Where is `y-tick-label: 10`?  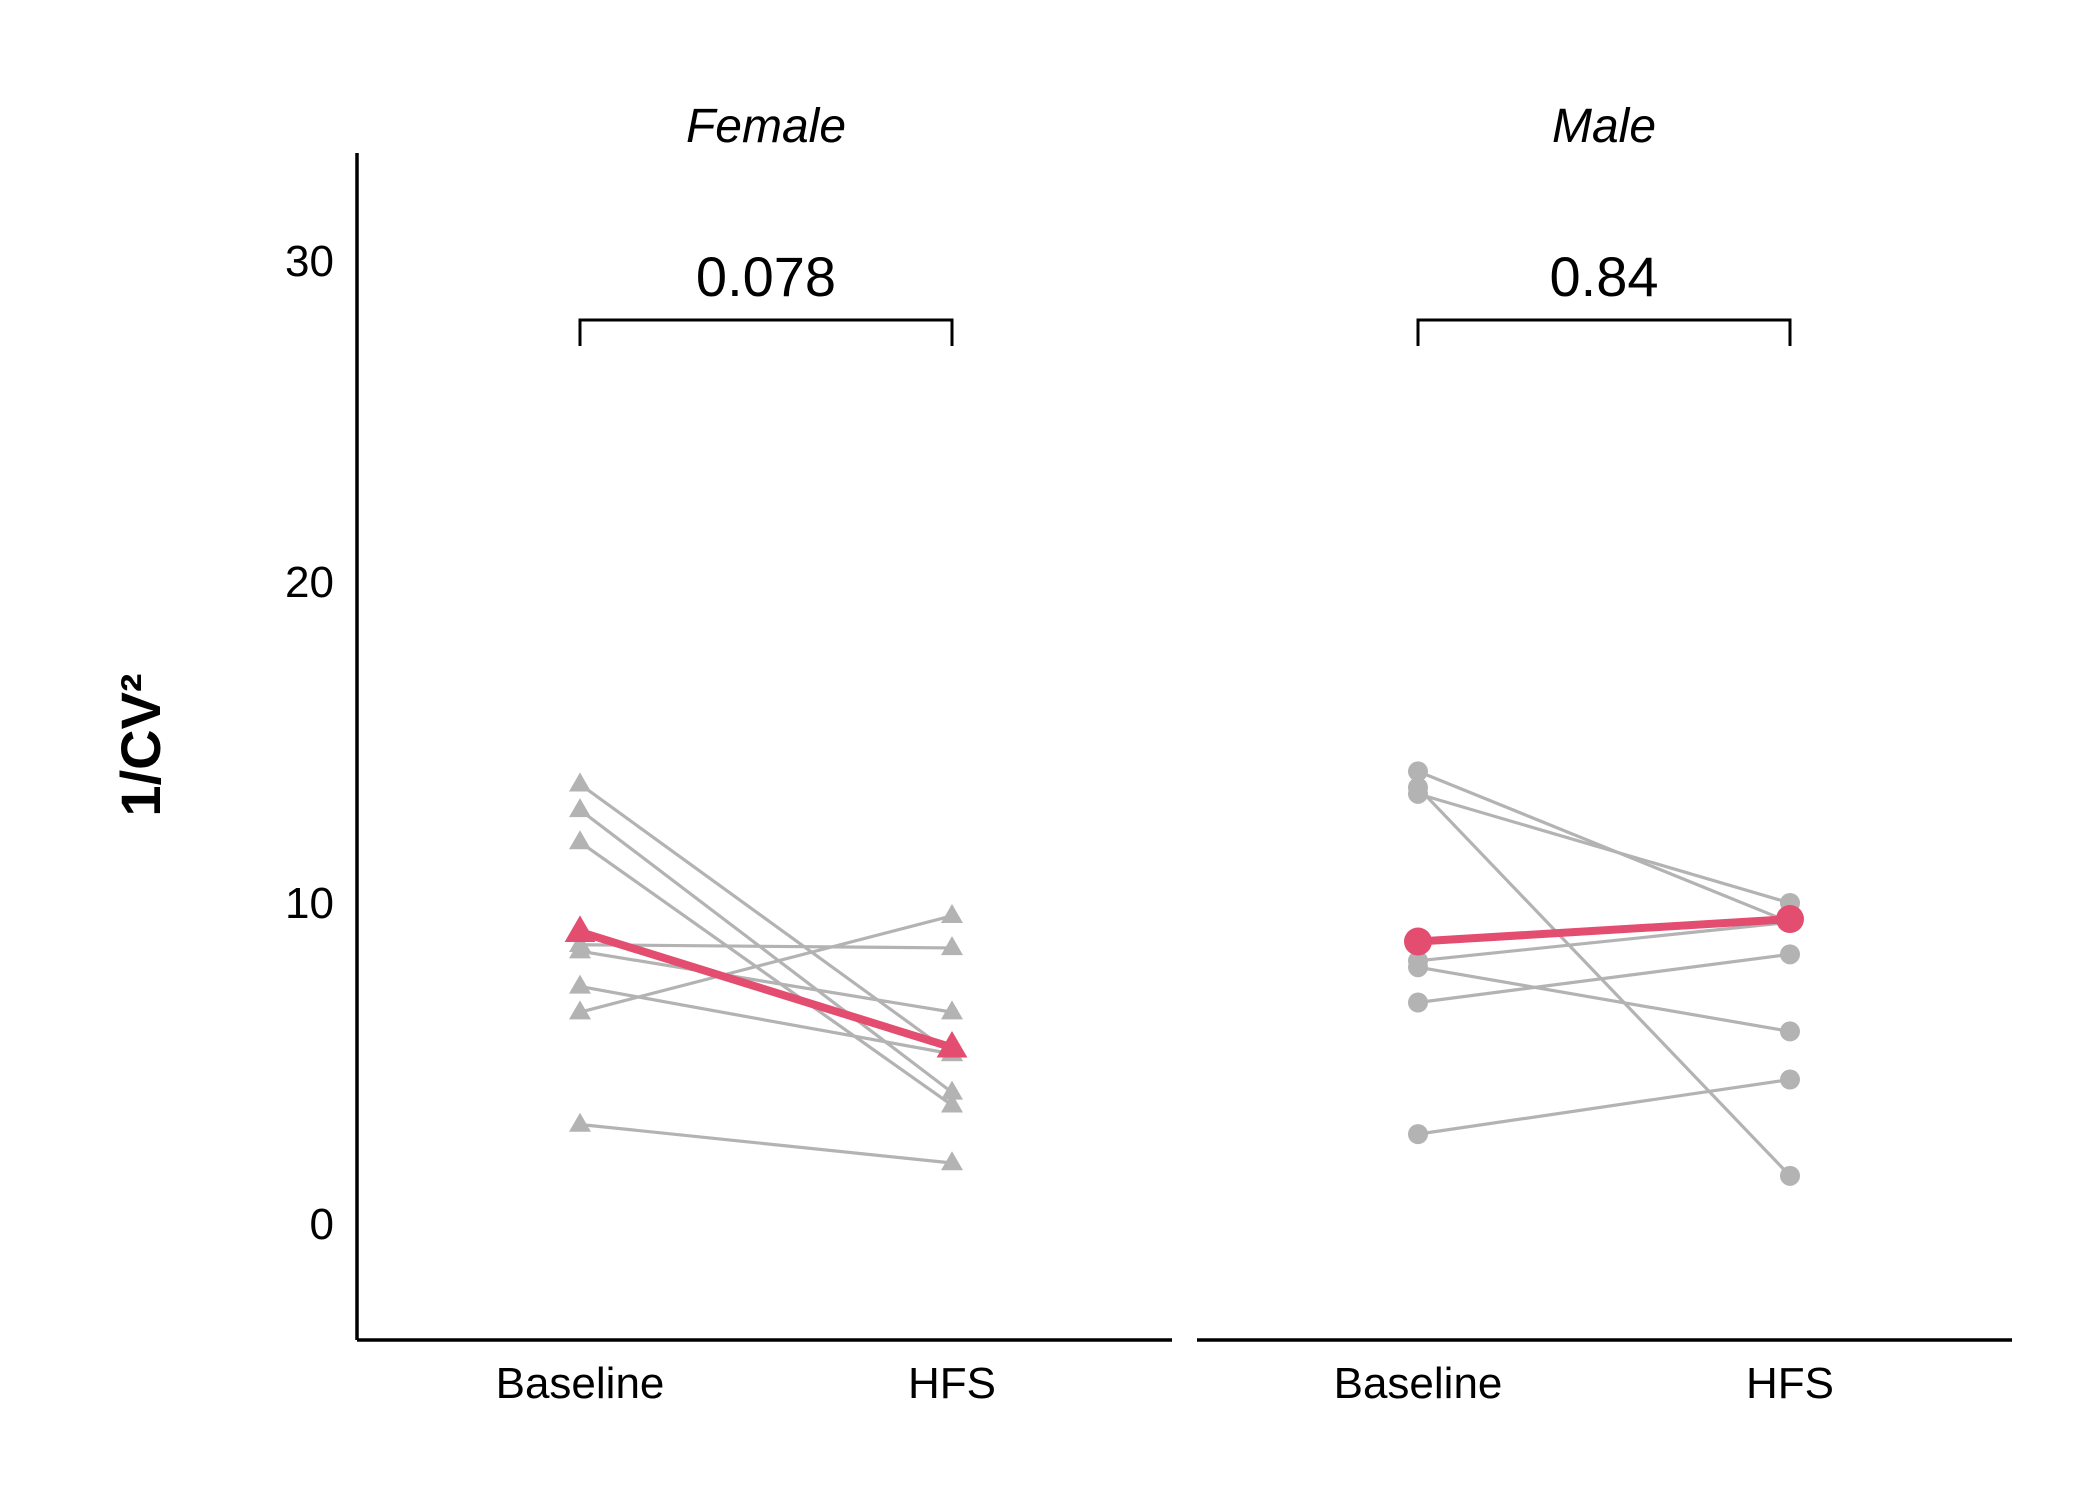
y-tick-label: 10 is located at coordinates (309, 903).